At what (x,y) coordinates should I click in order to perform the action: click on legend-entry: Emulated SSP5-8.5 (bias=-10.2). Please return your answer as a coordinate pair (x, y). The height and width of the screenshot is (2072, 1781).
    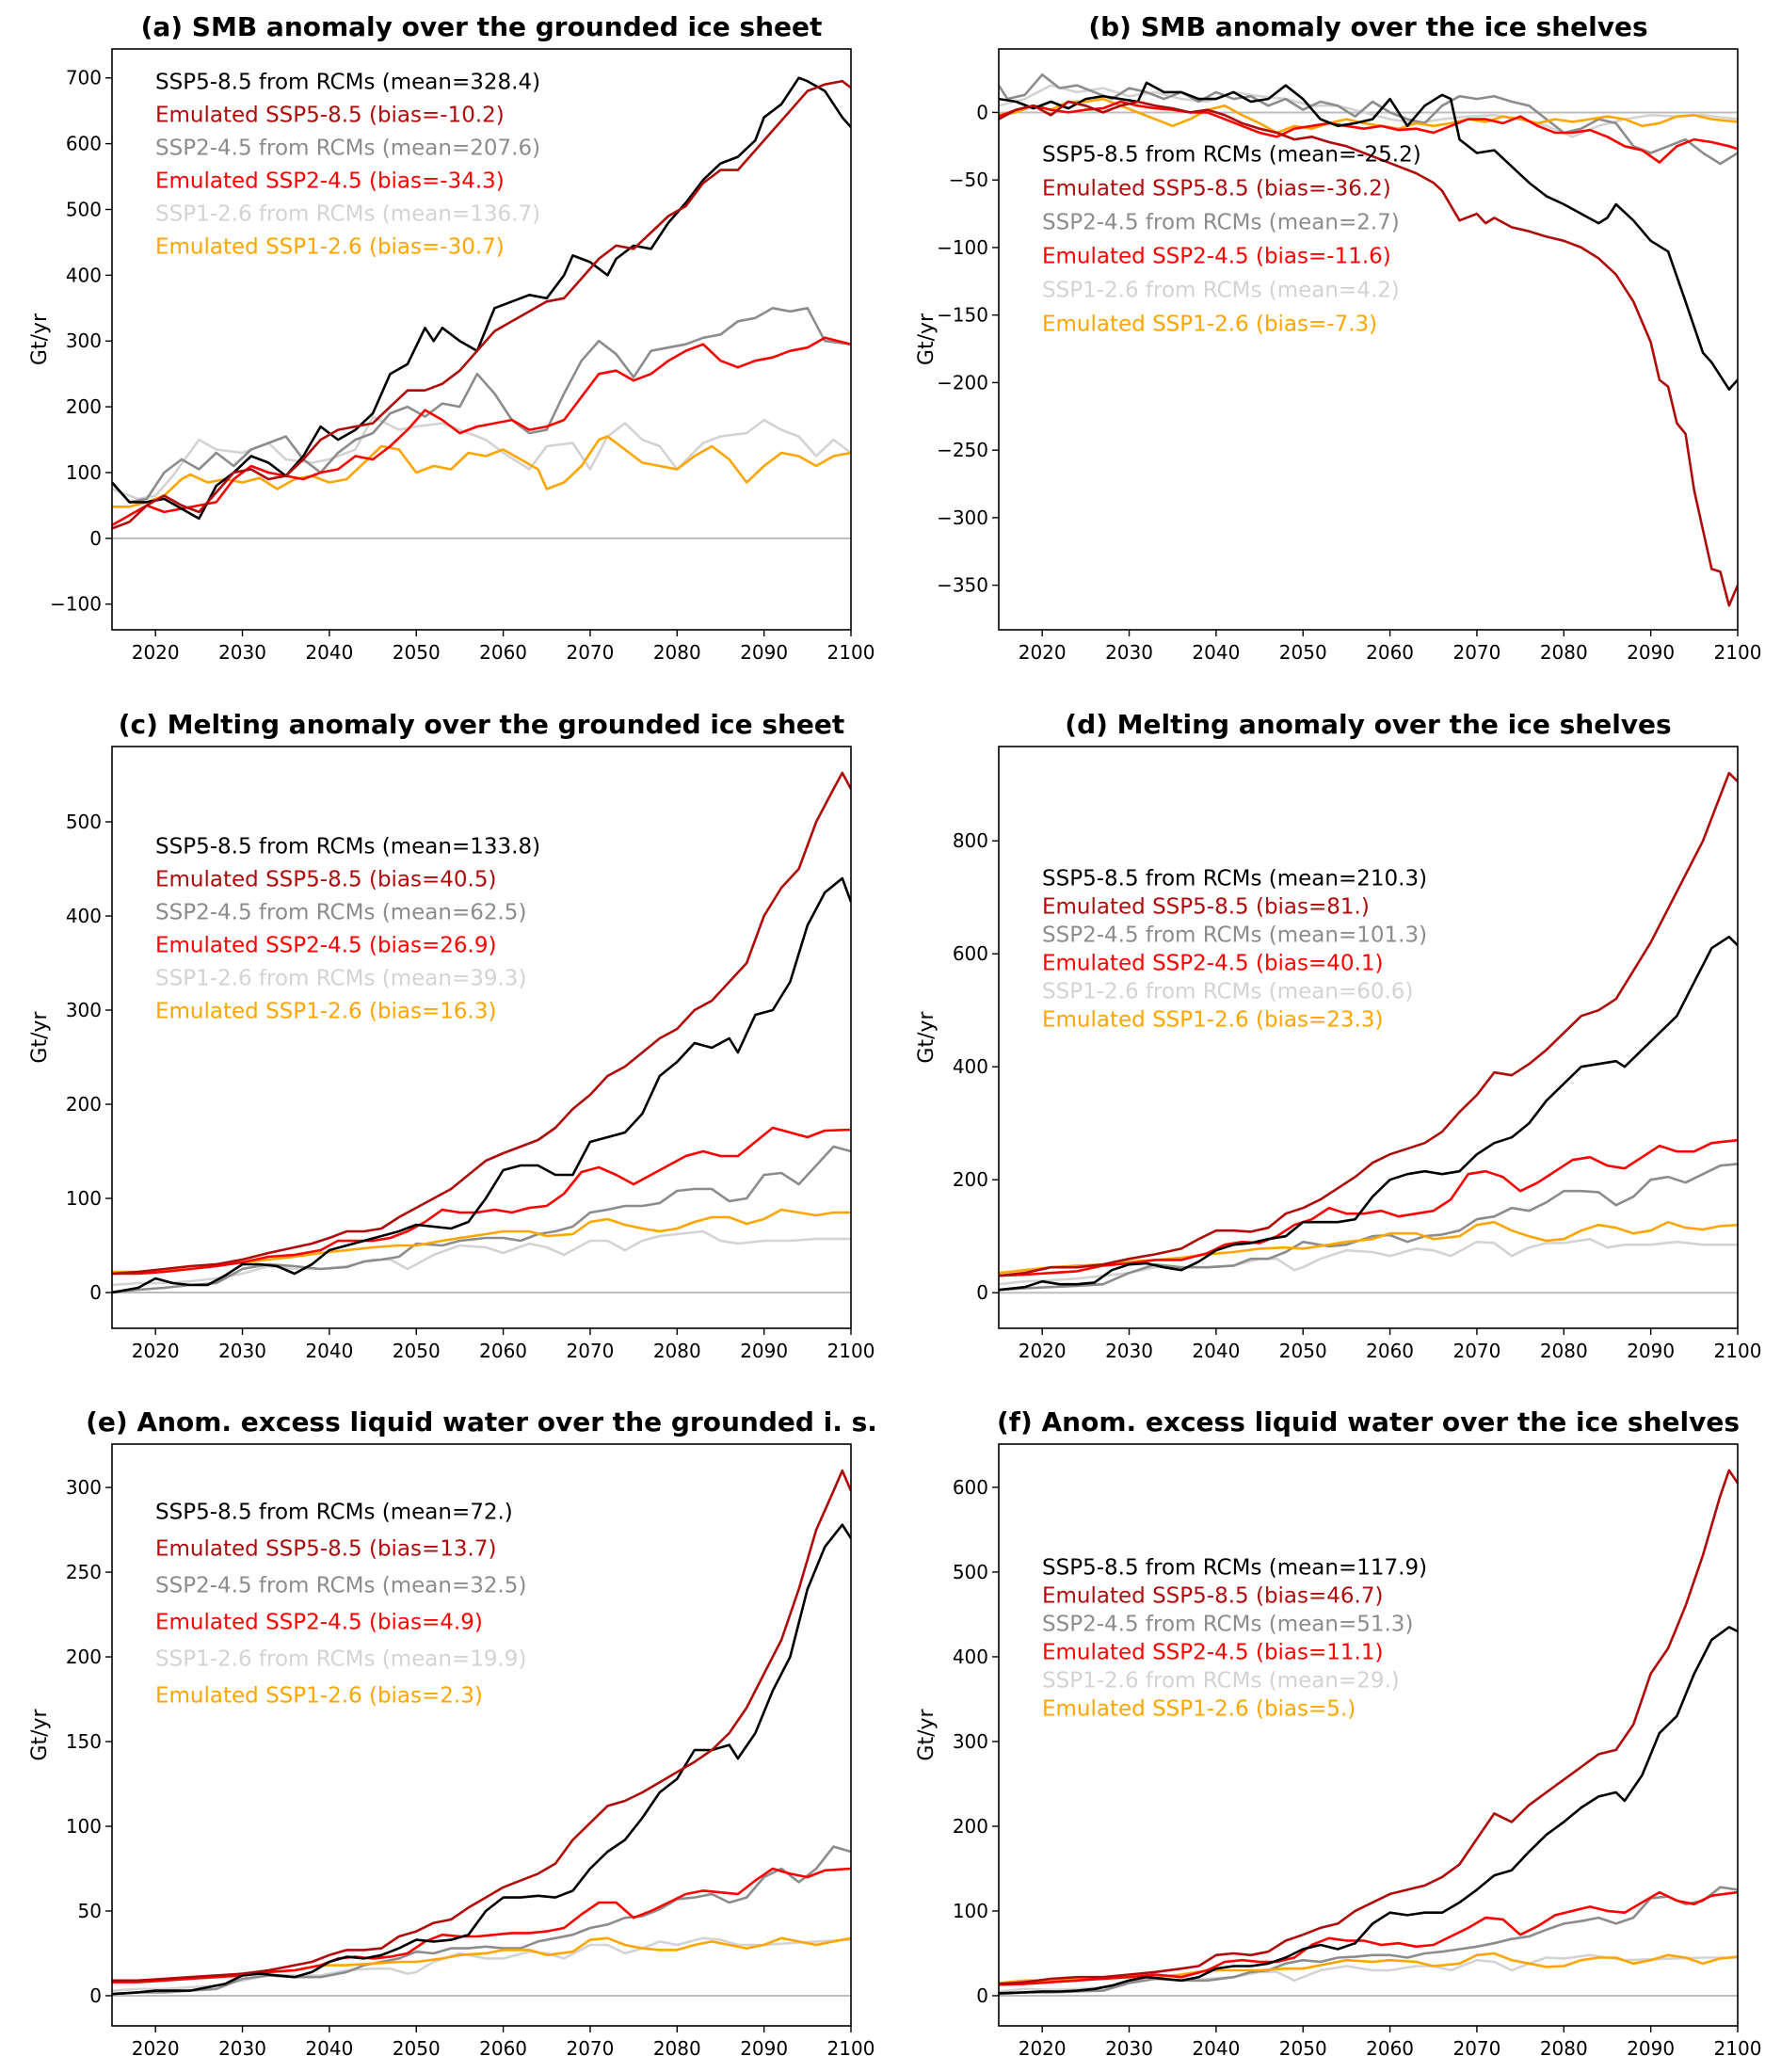
    Looking at the image, I should click on (330, 116).